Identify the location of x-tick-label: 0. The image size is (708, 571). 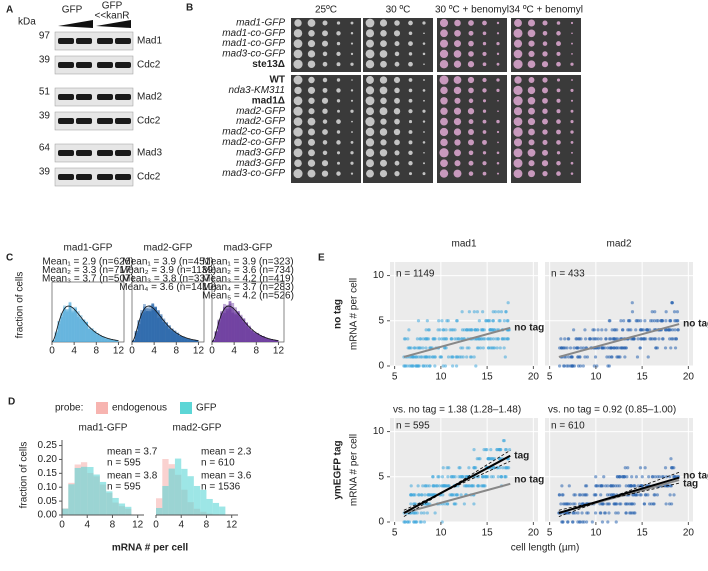
(212, 351).